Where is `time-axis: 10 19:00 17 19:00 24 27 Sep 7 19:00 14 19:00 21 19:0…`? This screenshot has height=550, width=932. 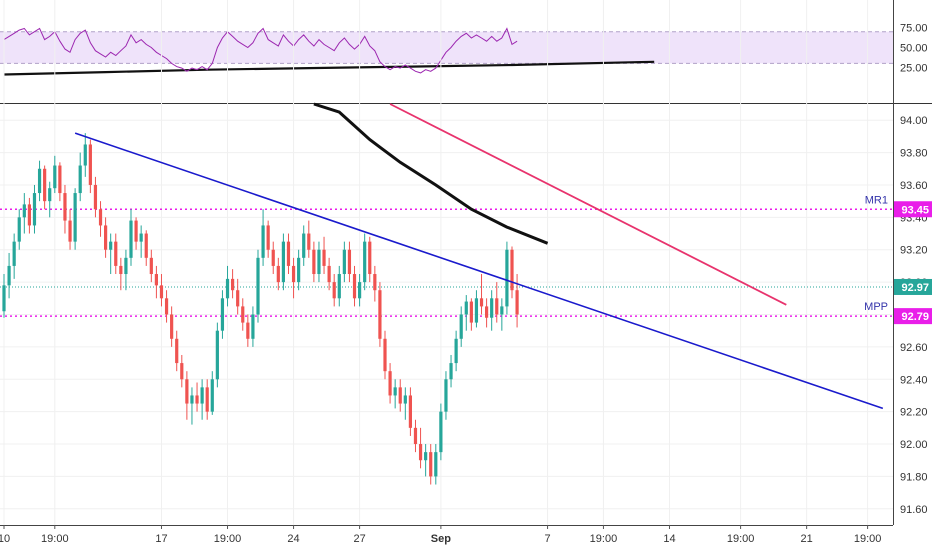 time-axis: 10 19:00 17 19:00 24 27 Sep 7 19:00 14 19:00 21 19:0… is located at coordinates (440, 535).